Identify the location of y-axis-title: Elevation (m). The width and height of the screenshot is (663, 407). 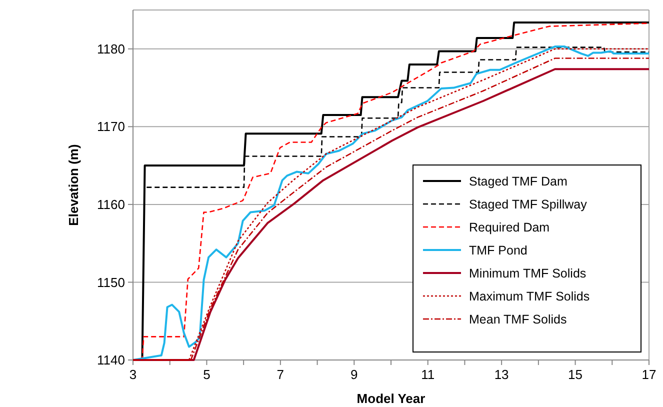
(73, 185).